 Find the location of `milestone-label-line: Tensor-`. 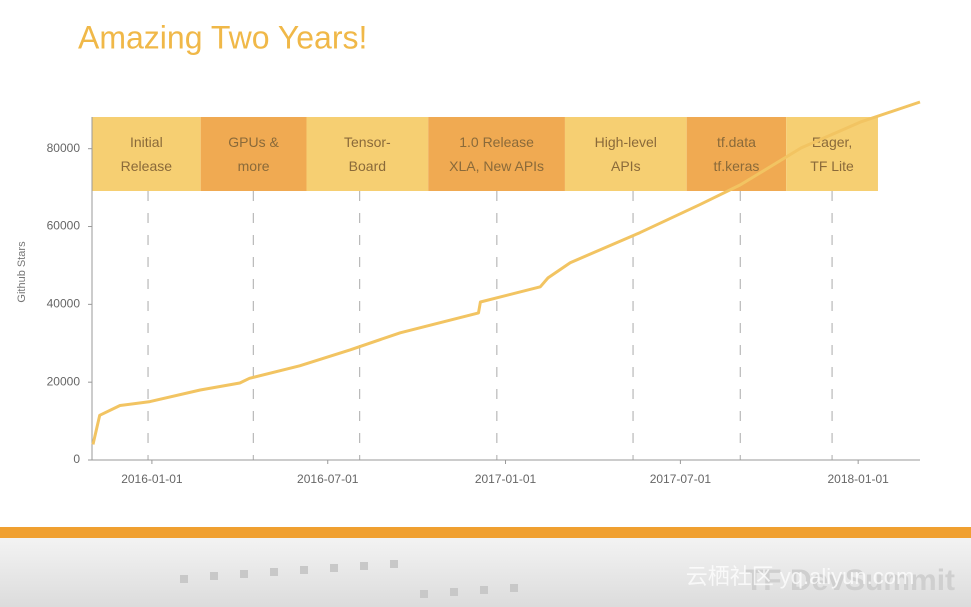

milestone-label-line: Tensor- is located at coordinates (367, 142).